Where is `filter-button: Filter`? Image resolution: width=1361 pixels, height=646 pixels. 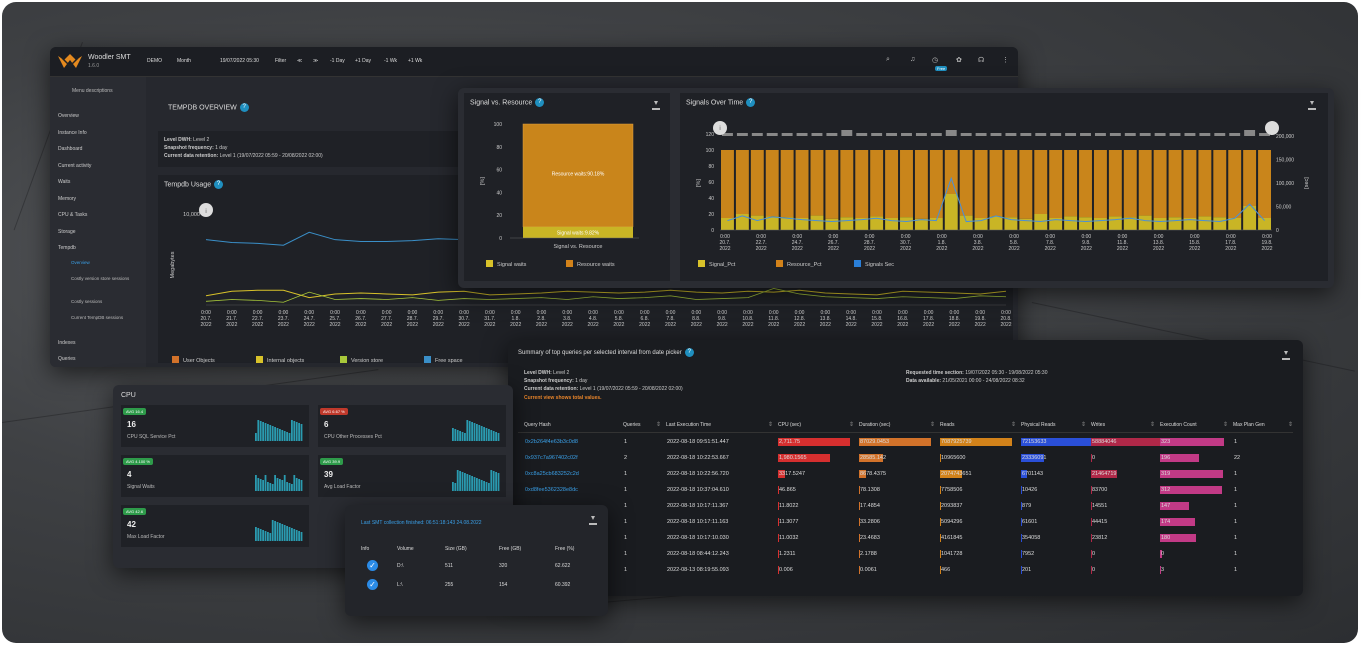 filter-button: Filter is located at coordinates (281, 61).